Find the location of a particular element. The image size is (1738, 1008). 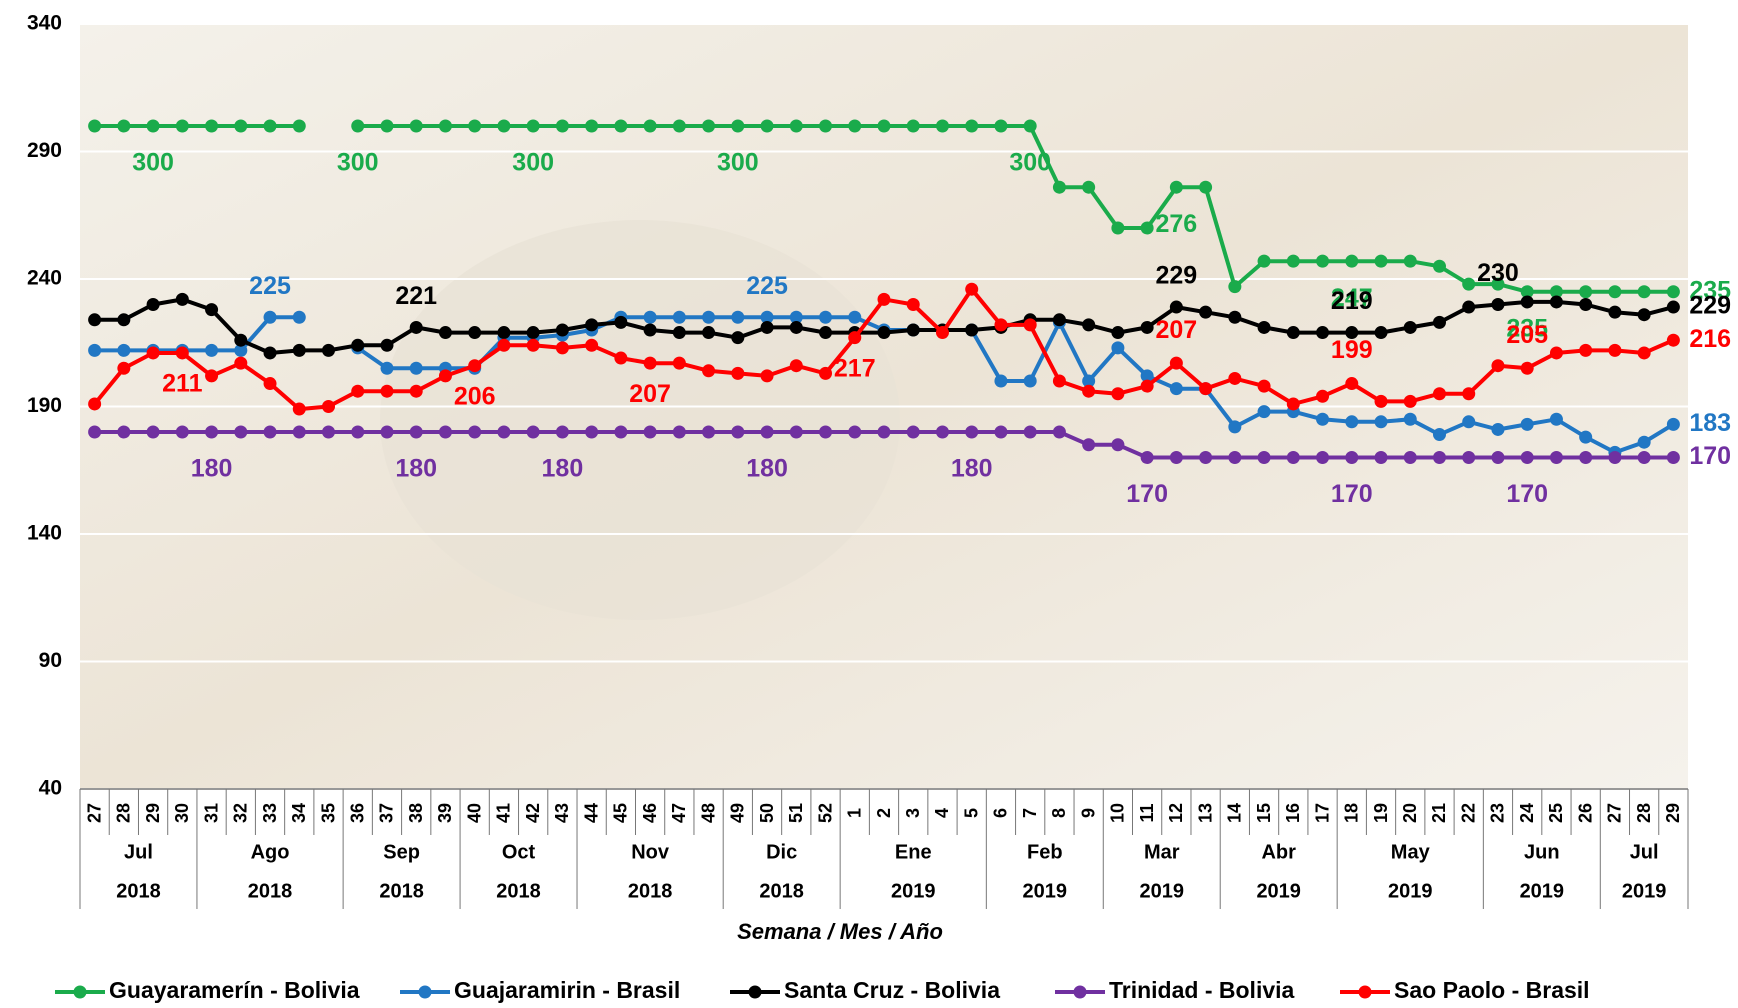

legend-marker is located at coordinates (755, 992).